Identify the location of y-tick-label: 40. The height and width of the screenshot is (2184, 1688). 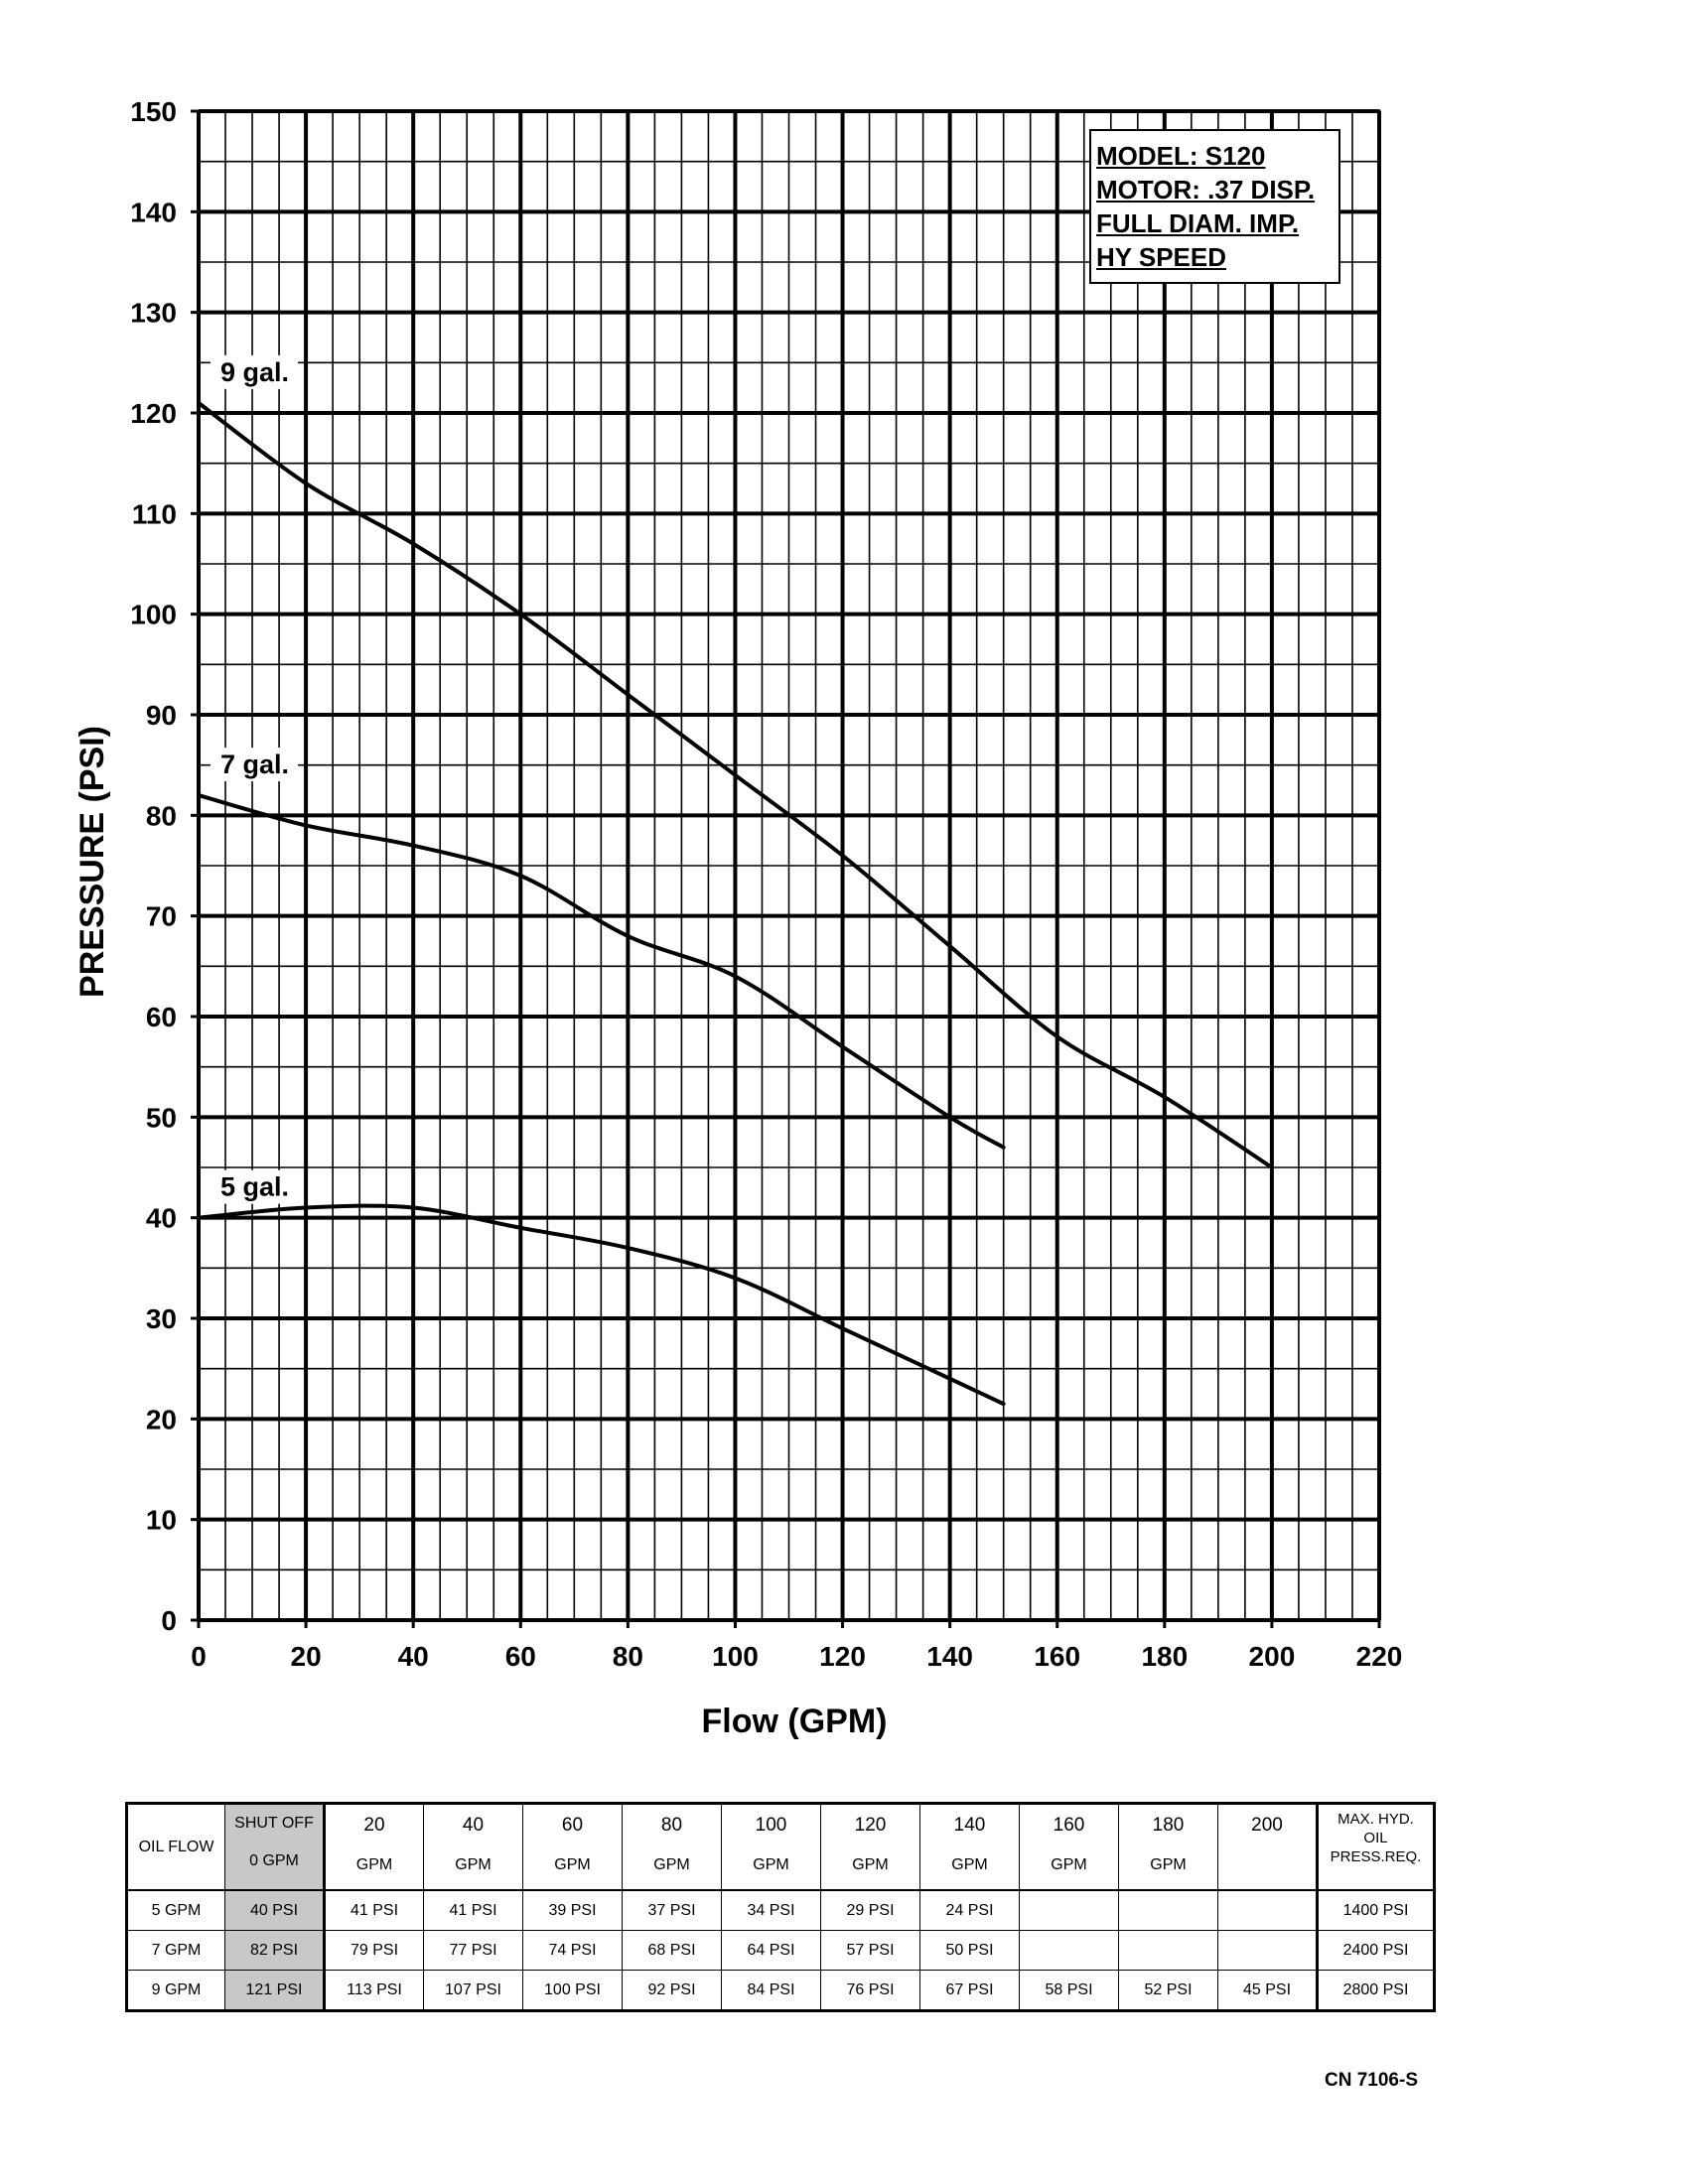
(161, 1218).